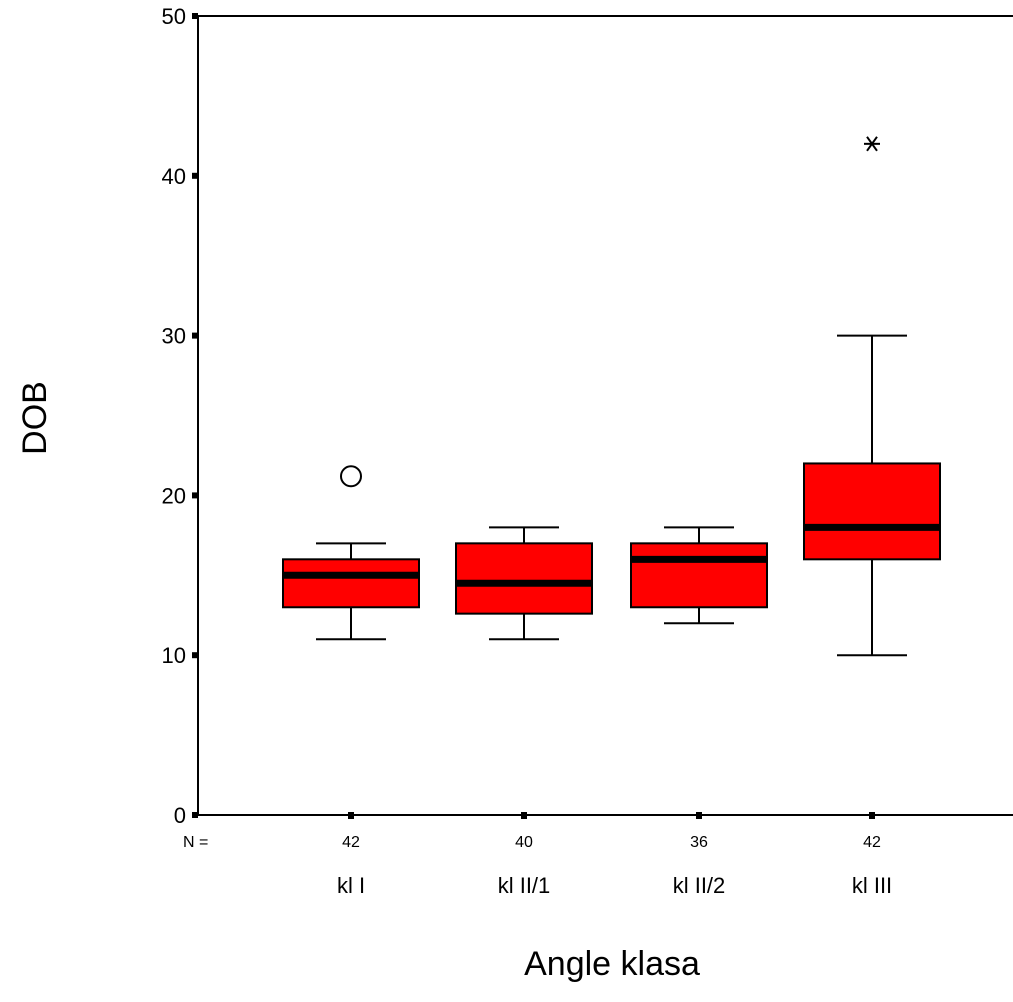  What do you see at coordinates (174, 495) in the screenshot?
I see `y-tick-label: 20` at bounding box center [174, 495].